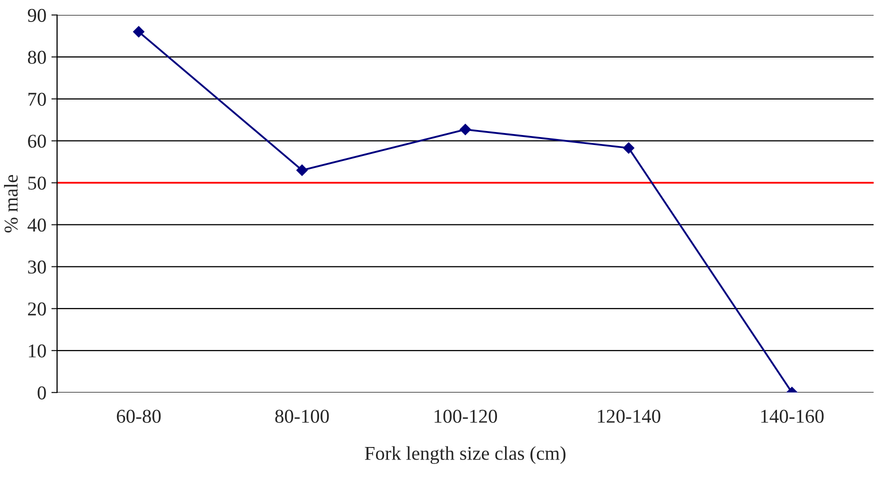 This screenshot has height=500, width=878. What do you see at coordinates (42, 393) in the screenshot?
I see `y-tick-label: 0` at bounding box center [42, 393].